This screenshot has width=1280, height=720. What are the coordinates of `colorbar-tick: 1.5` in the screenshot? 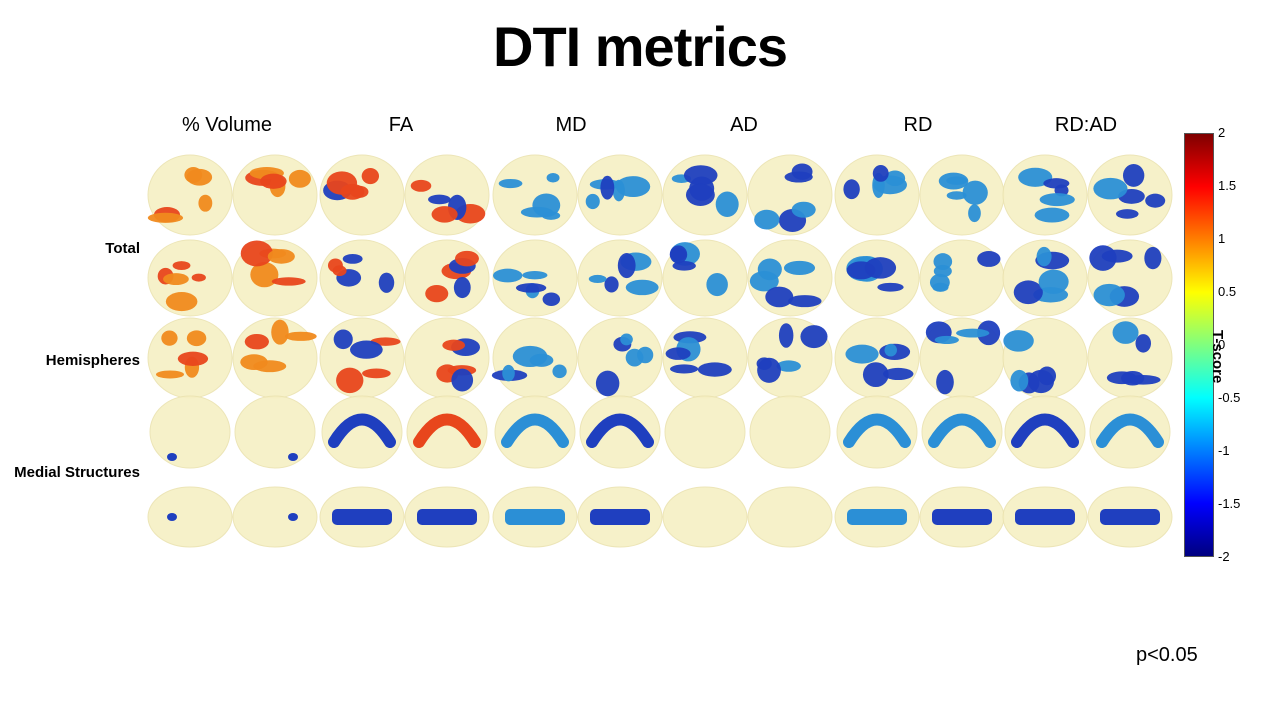 It's located at (1227, 185).